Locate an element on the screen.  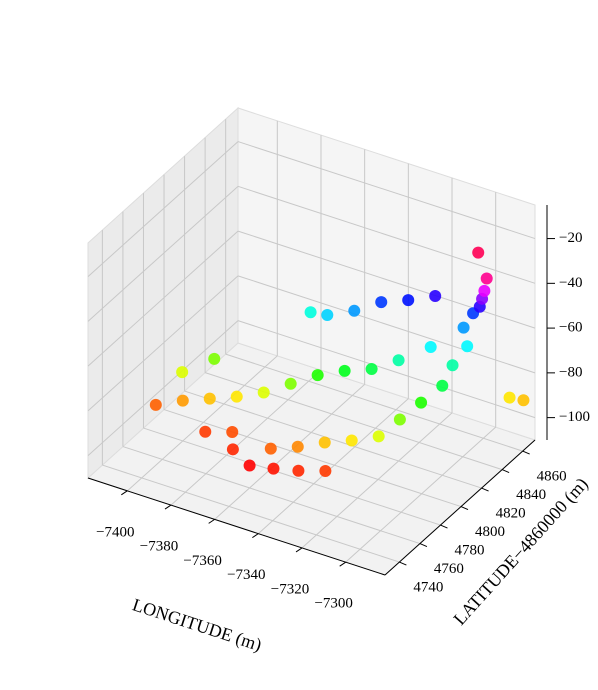
x-tick-label: −7320 is located at coordinates (290, 589).